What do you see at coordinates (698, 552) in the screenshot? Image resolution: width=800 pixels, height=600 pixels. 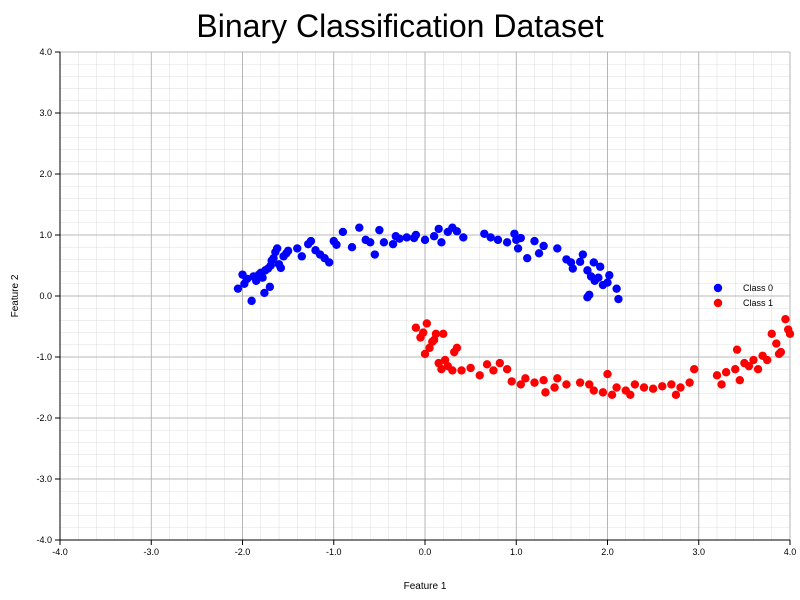 I see `x-tick-label: 3.0` at bounding box center [698, 552].